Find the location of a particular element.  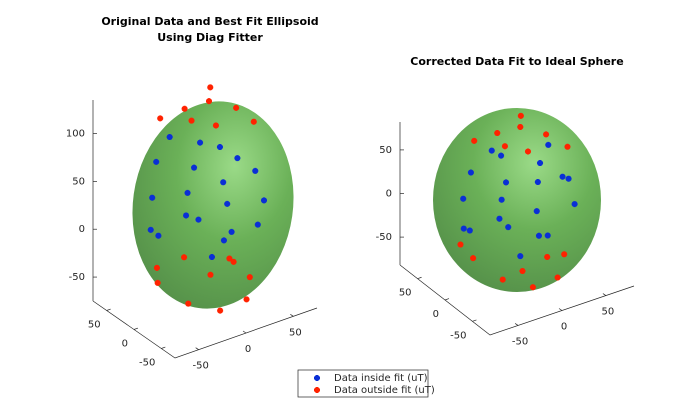

chart-title: Using Diag Fitter is located at coordinates (210, 37).